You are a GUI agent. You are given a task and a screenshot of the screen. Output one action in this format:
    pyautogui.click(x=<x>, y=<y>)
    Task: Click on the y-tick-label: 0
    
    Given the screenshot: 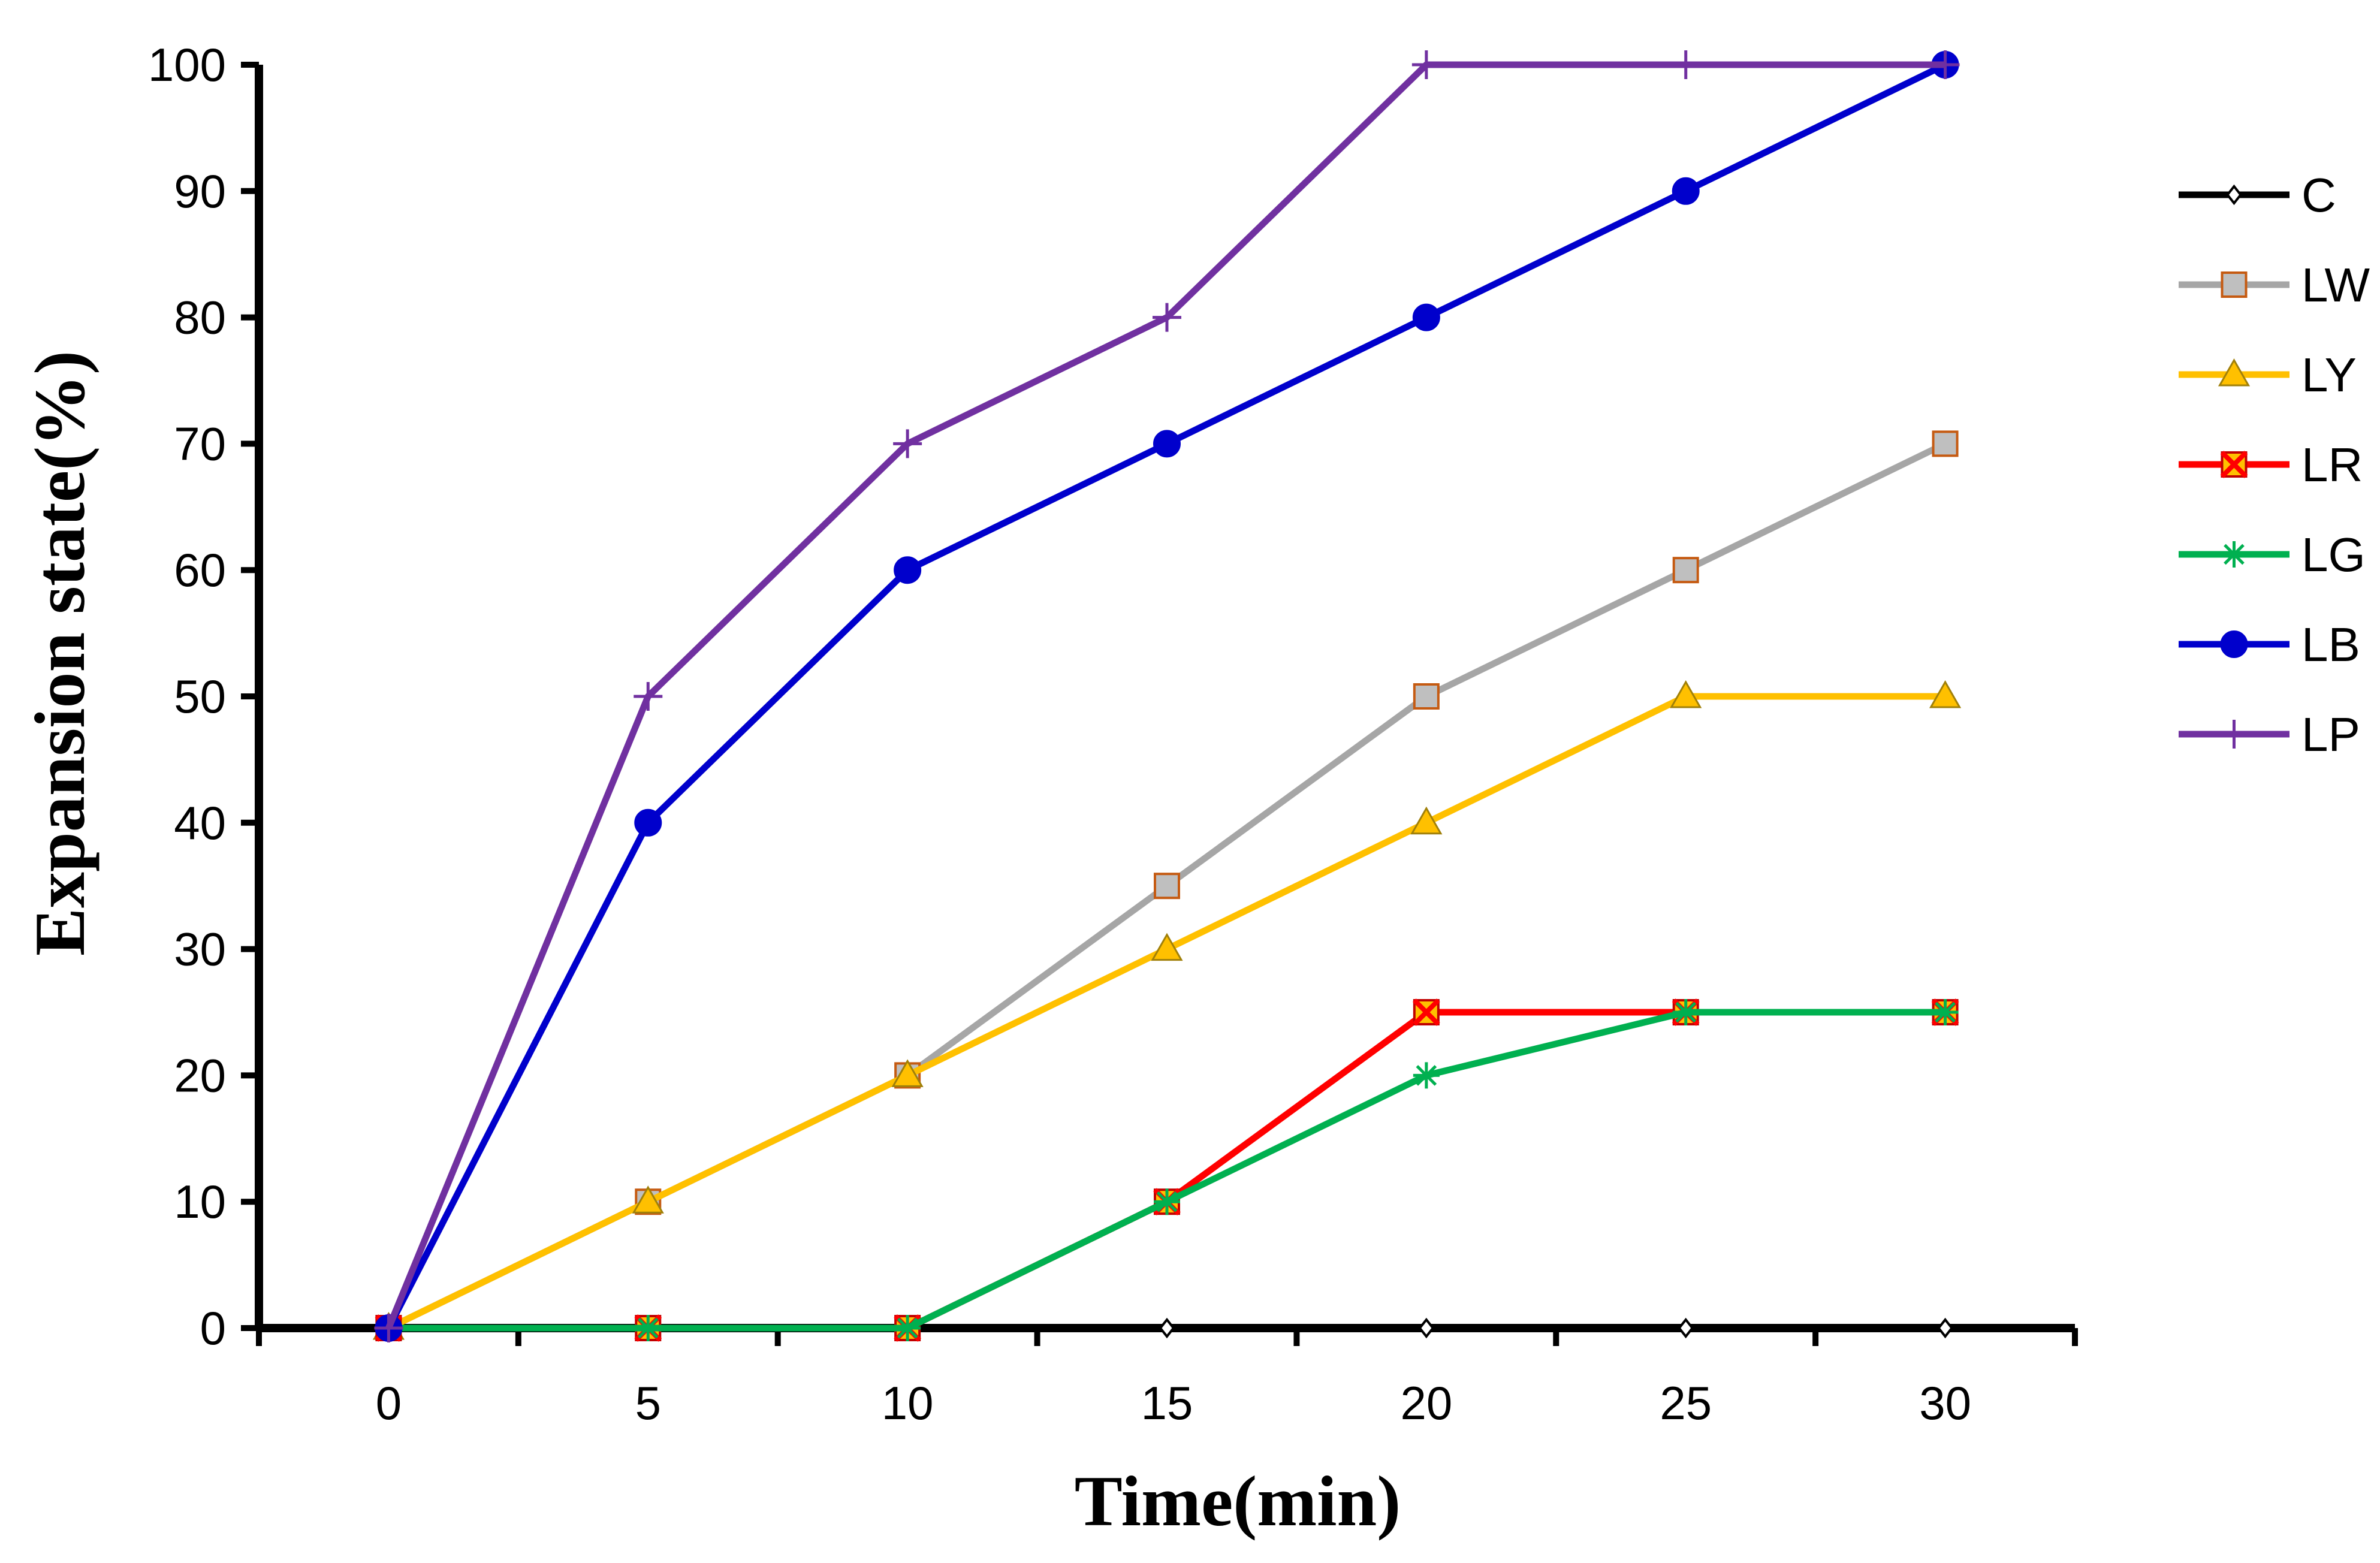 What is the action you would take?
    pyautogui.click(x=213, y=1328)
    